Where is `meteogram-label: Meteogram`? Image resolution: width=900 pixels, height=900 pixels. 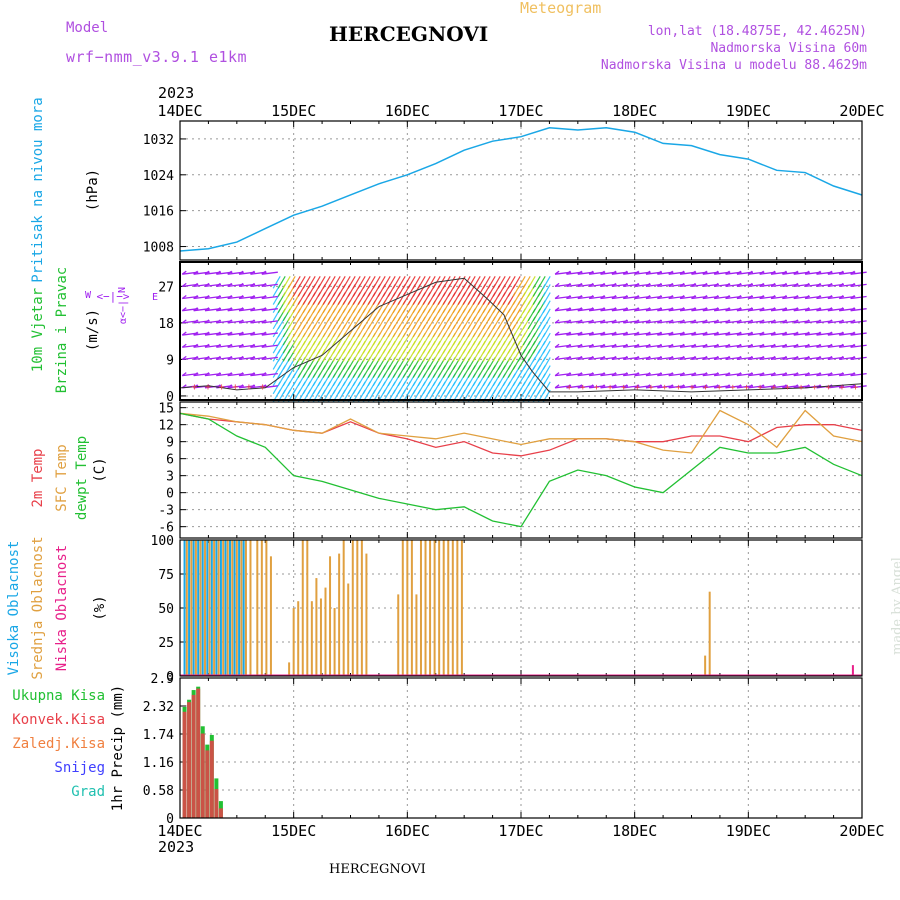 meteogram-label: Meteogram is located at coordinates (561, 8).